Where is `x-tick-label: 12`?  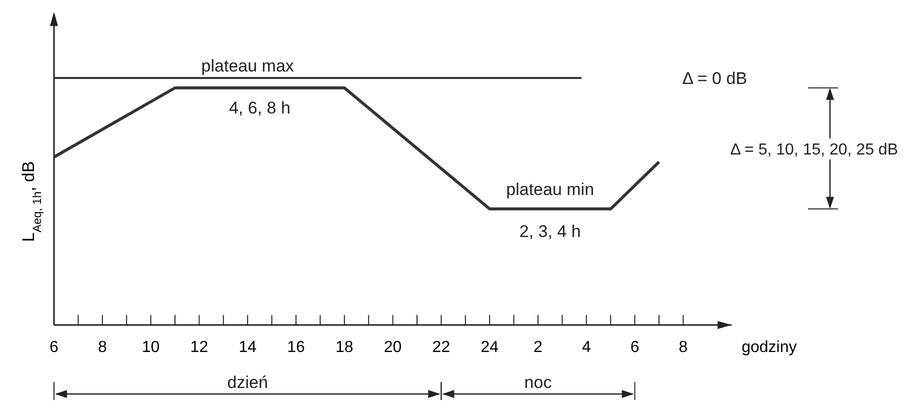 x-tick-label: 12 is located at coordinates (199, 347).